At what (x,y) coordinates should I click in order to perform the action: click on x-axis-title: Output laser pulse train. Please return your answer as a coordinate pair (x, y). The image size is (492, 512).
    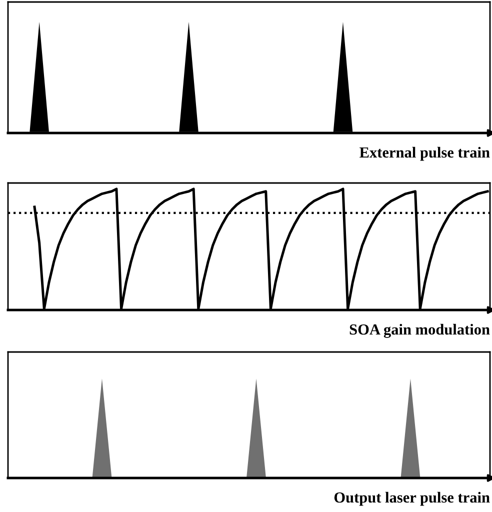
    Looking at the image, I should click on (412, 499).